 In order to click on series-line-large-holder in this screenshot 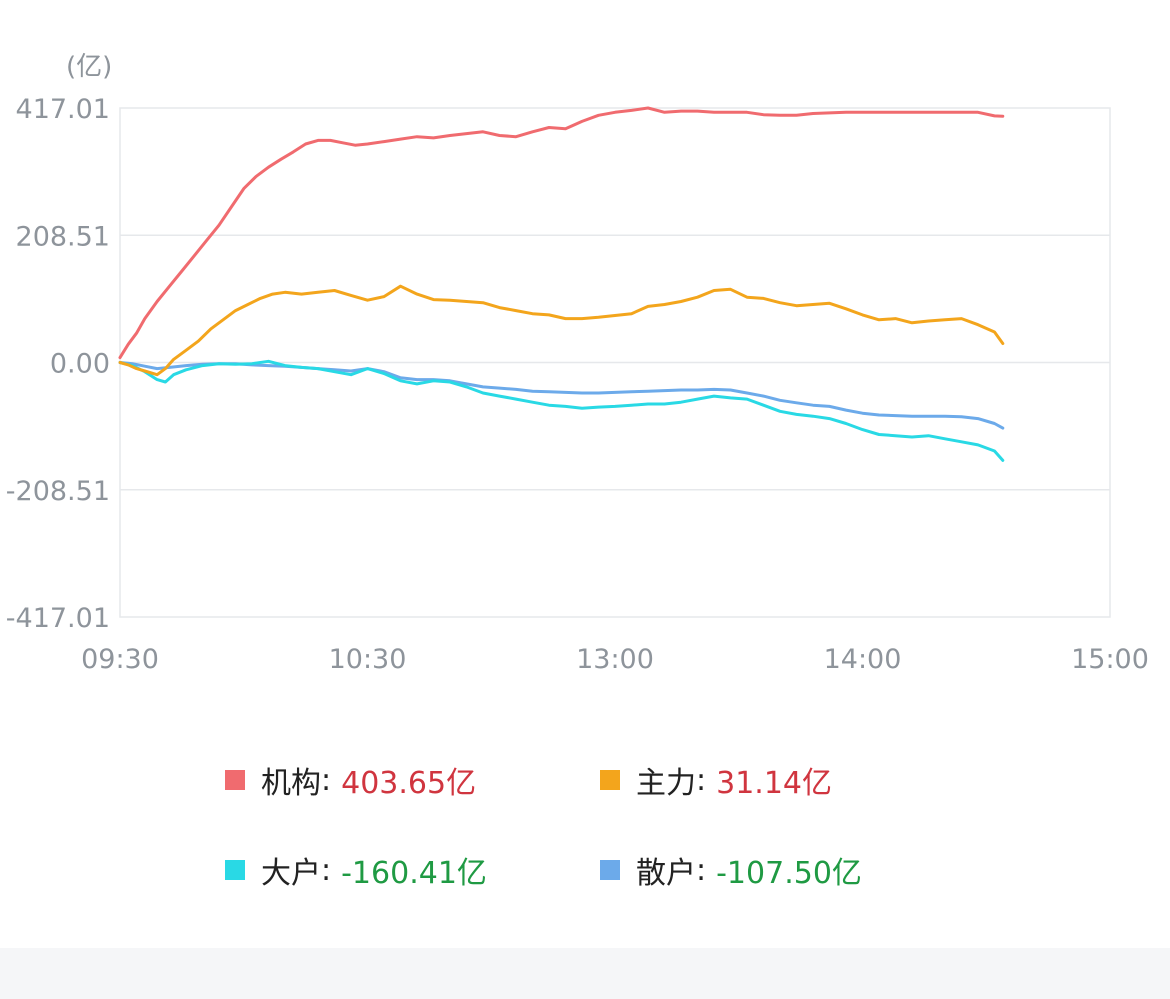, I will do `click(561, 410)`.